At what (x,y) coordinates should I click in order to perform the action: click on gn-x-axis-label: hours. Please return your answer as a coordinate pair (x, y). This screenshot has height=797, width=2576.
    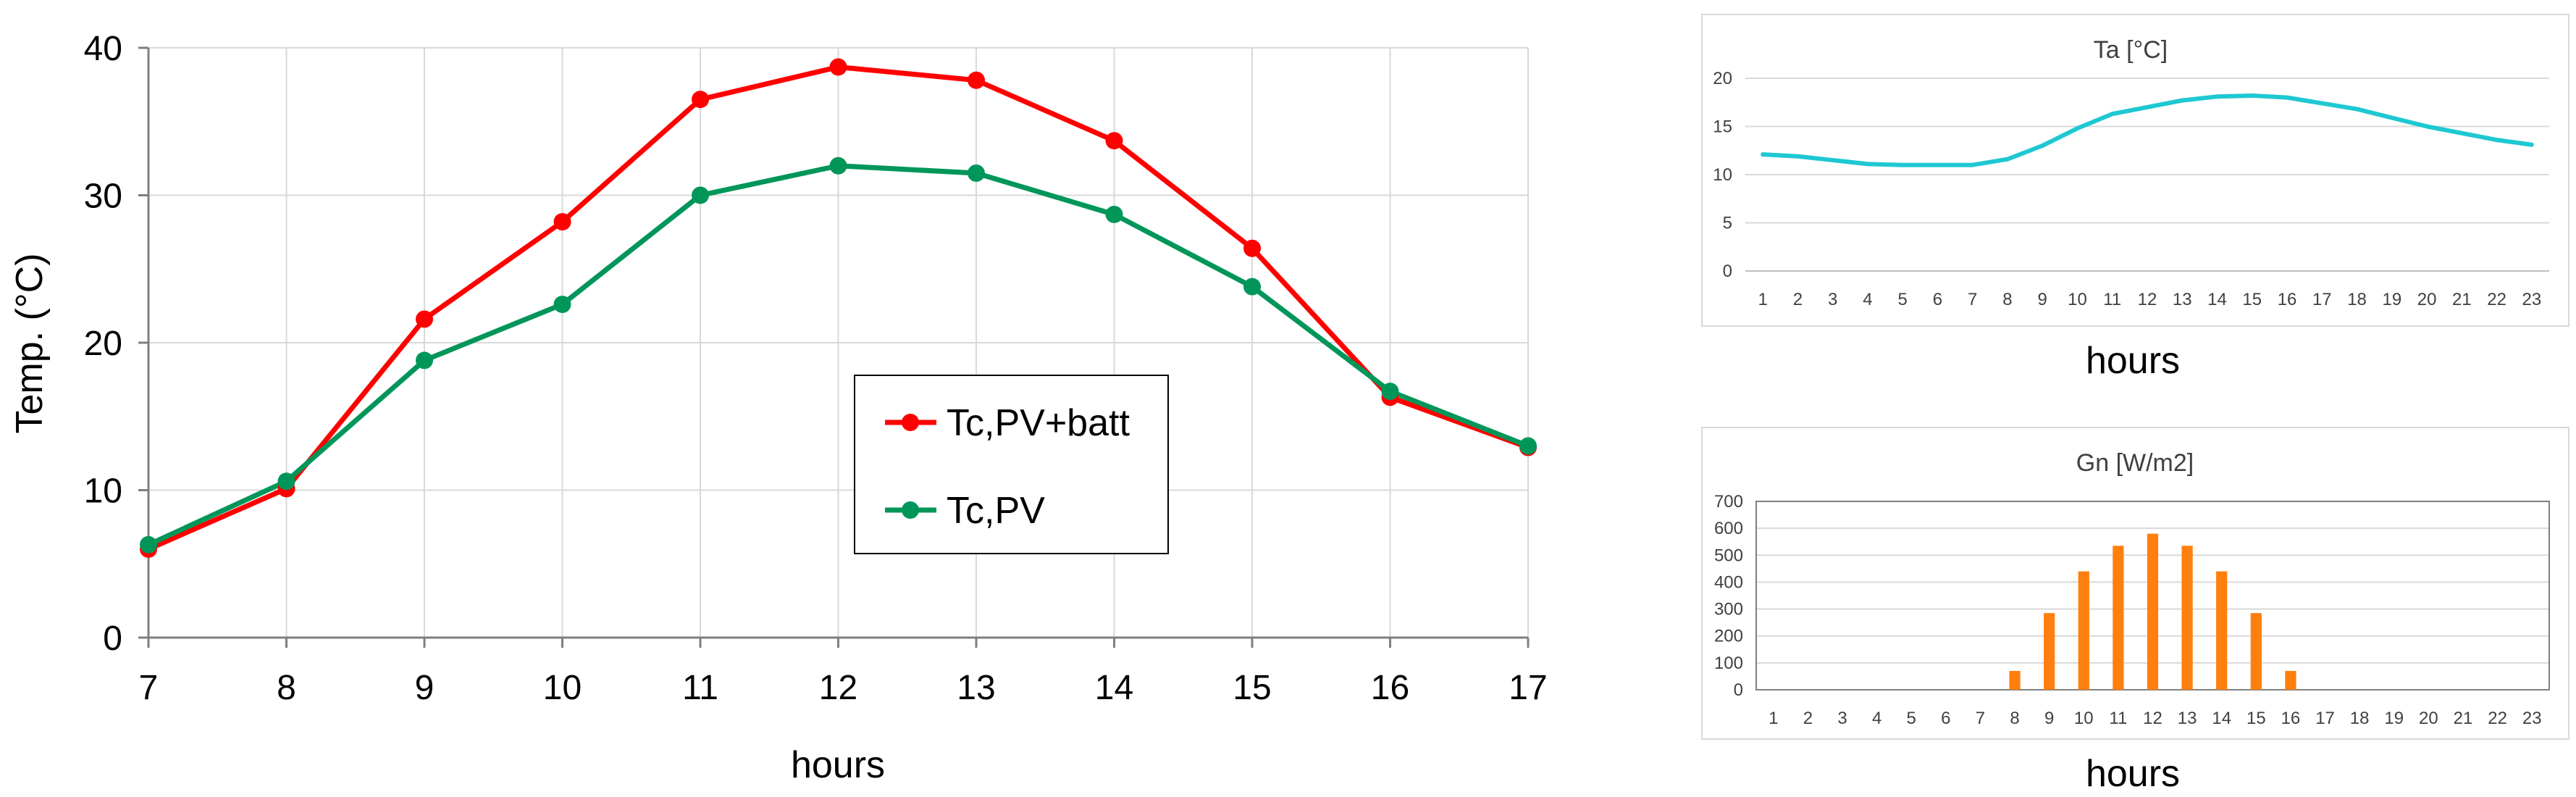
    Looking at the image, I should click on (2133, 774).